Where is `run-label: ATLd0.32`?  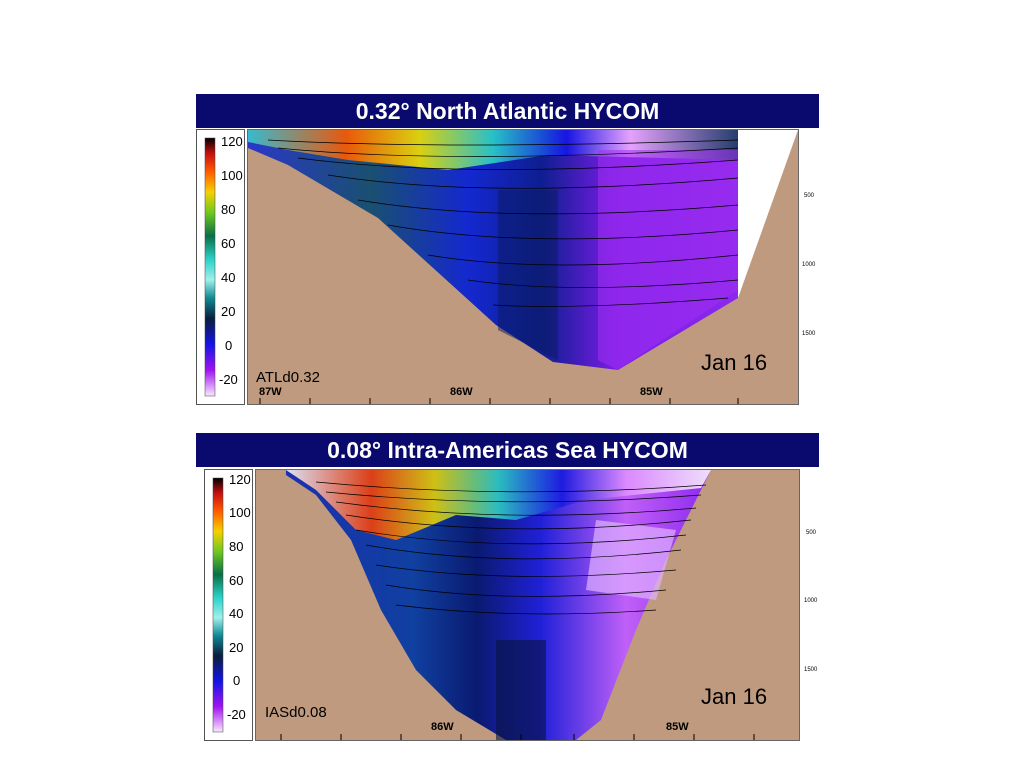
run-label: ATLd0.32 is located at coordinates (288, 377).